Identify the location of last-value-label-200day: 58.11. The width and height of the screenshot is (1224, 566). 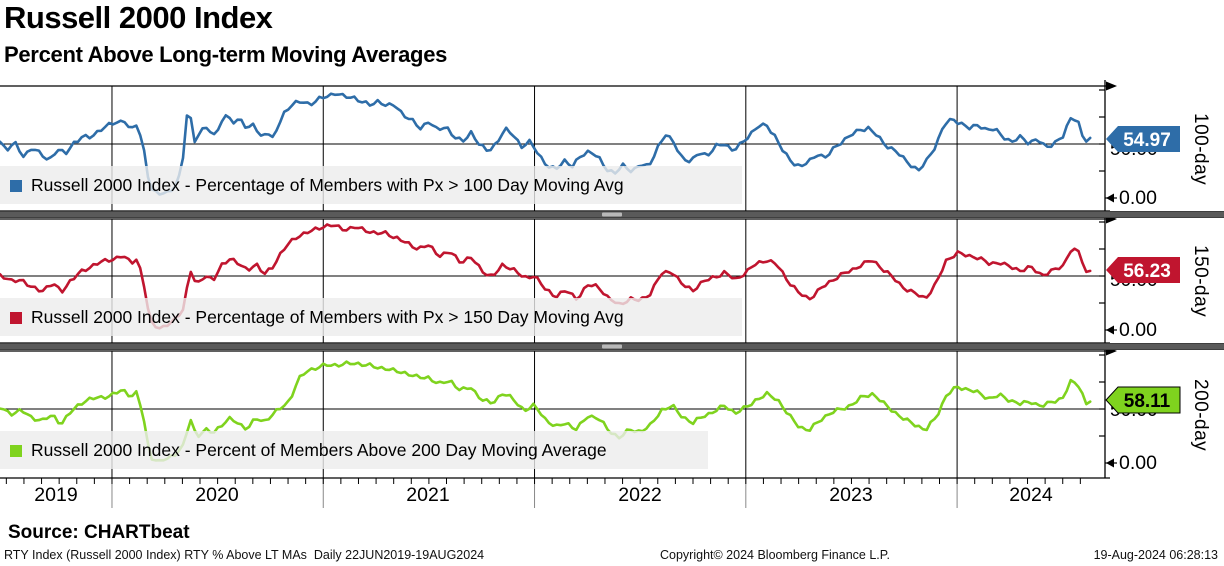
(1147, 401).